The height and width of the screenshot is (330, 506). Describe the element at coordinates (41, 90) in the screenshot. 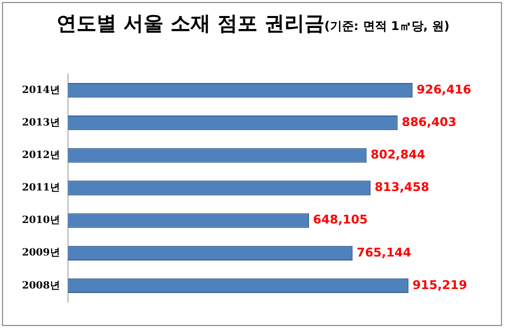

I see `y-tick-label: 2014년` at that location.